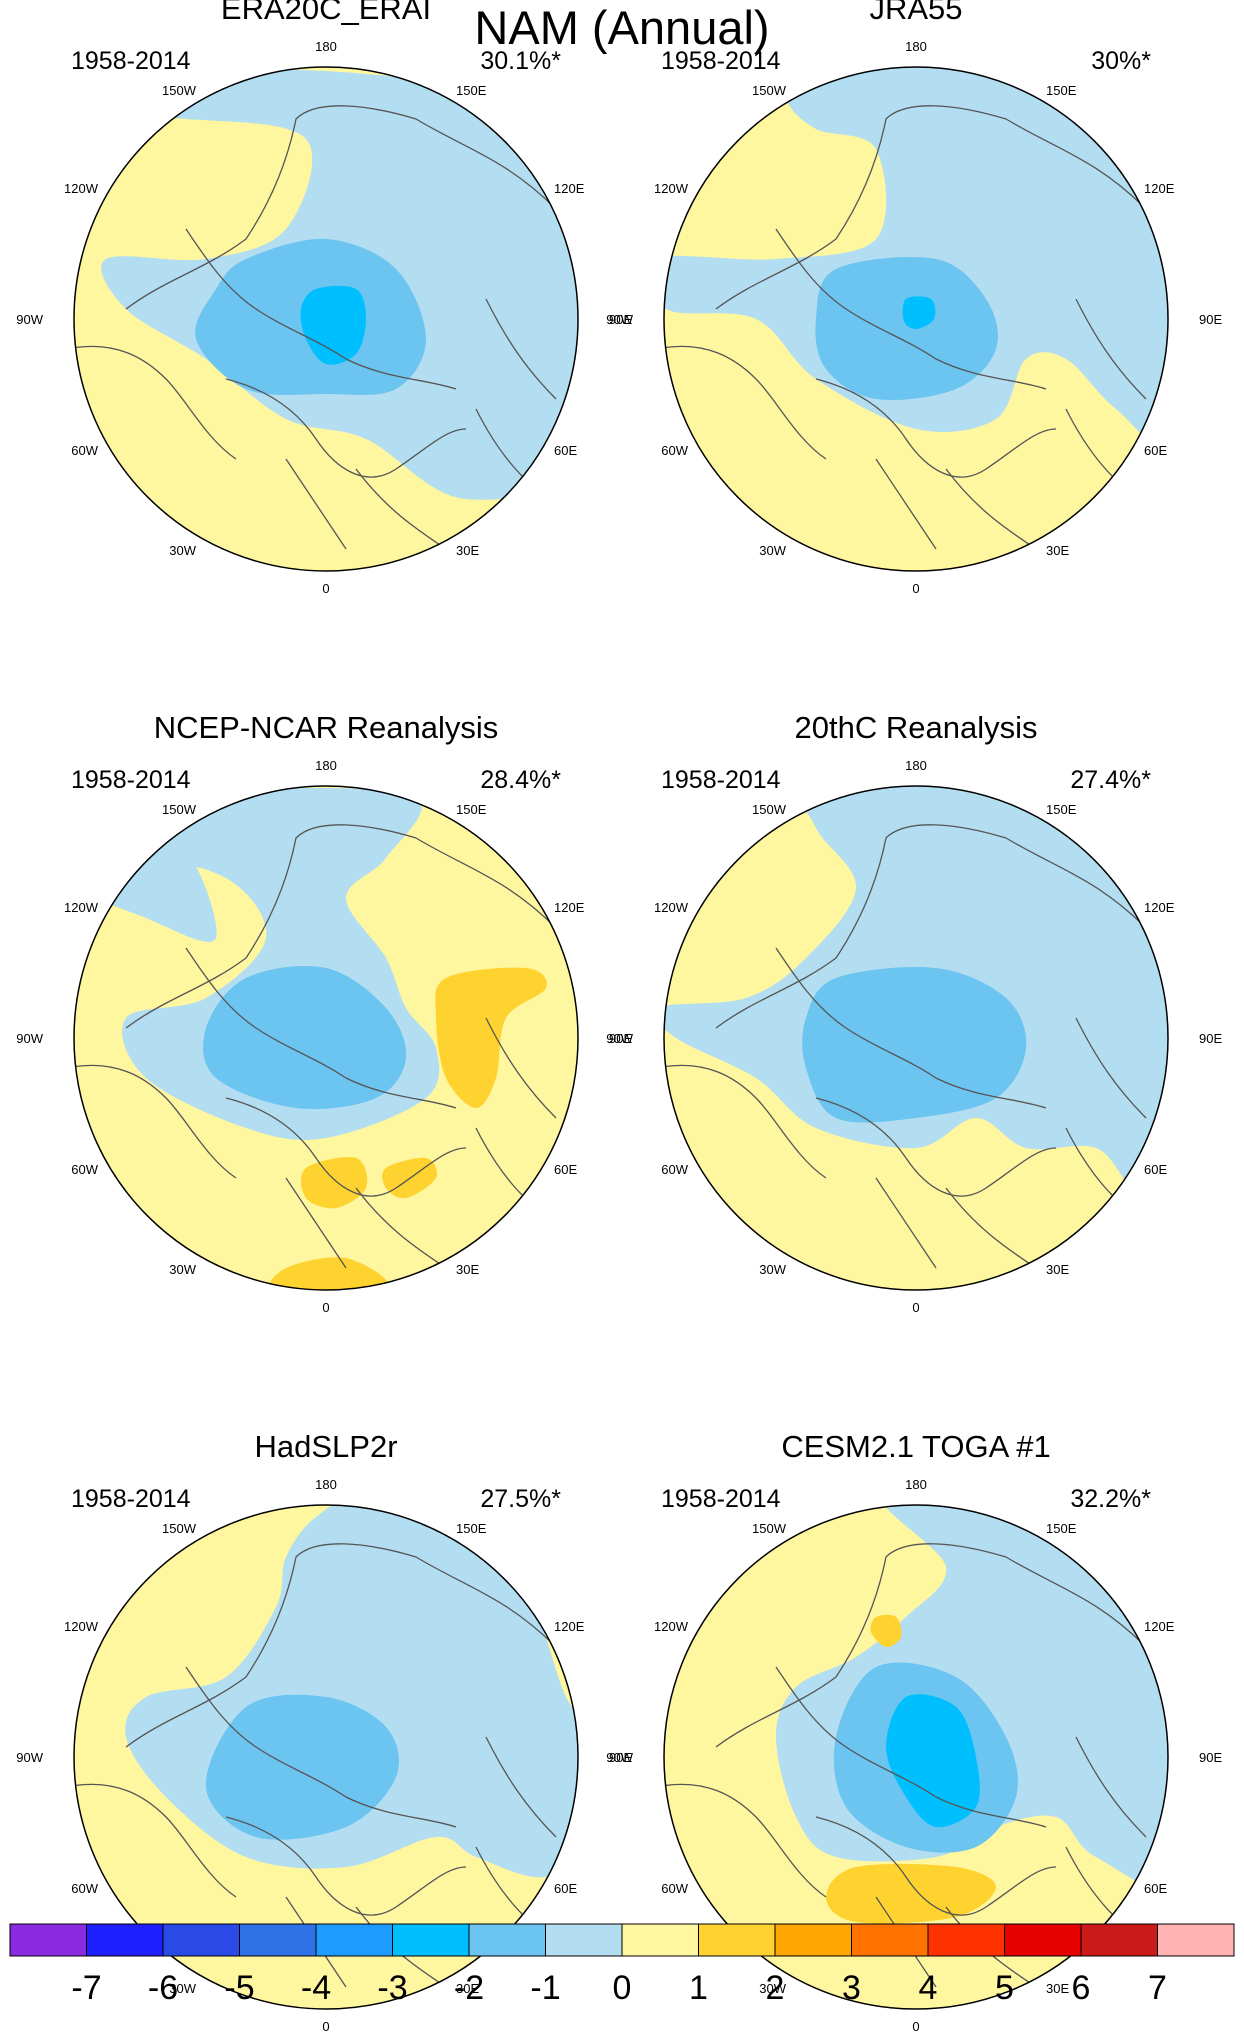 Image resolution: width=1244 pixels, height=2042 pixels. I want to click on panel-title: HadSLP2r, so click(325, 1446).